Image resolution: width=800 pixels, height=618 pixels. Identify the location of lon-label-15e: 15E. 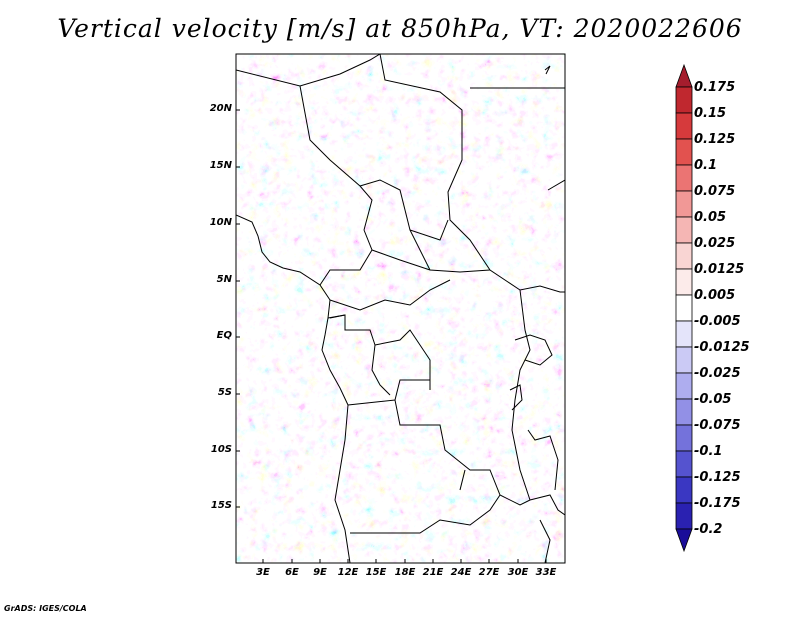
(376, 572).